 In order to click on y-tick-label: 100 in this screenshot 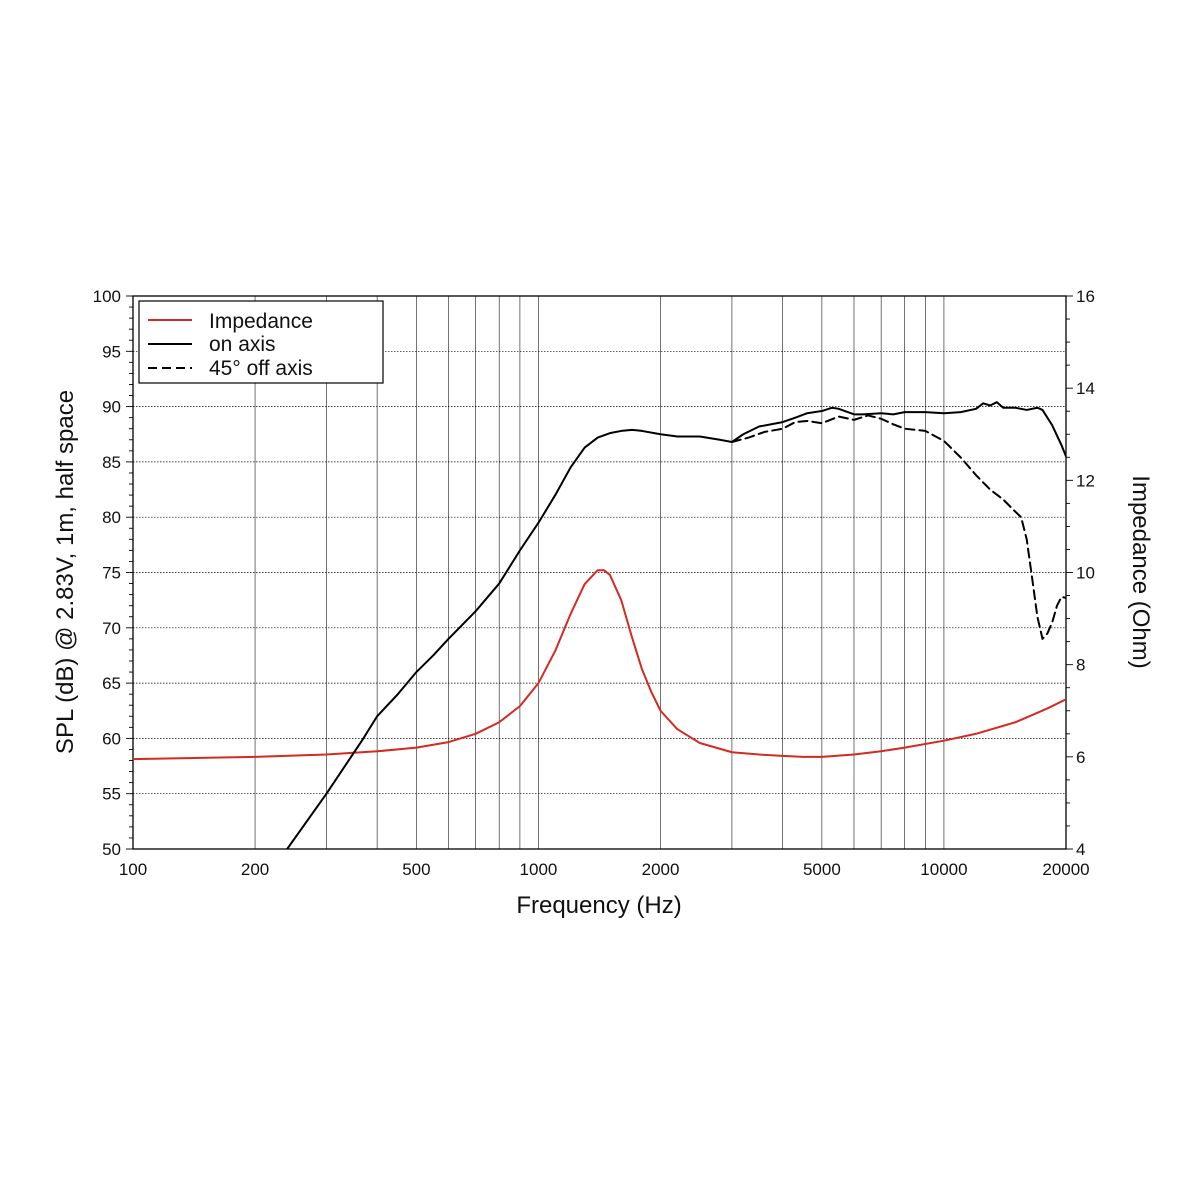, I will do `click(107, 296)`.